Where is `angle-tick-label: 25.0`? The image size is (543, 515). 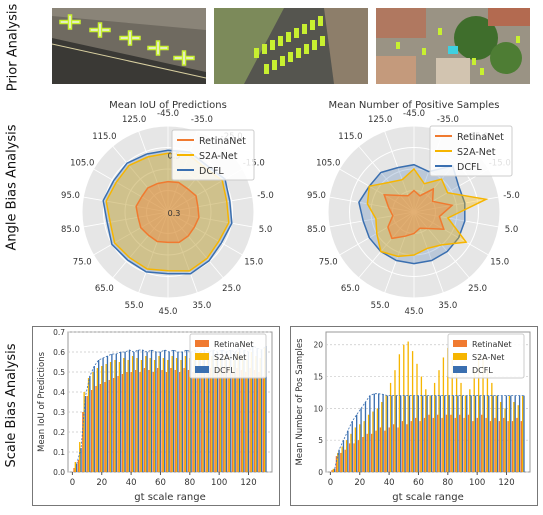
angle-tick-label: 25.0 is located at coordinates (477, 289).